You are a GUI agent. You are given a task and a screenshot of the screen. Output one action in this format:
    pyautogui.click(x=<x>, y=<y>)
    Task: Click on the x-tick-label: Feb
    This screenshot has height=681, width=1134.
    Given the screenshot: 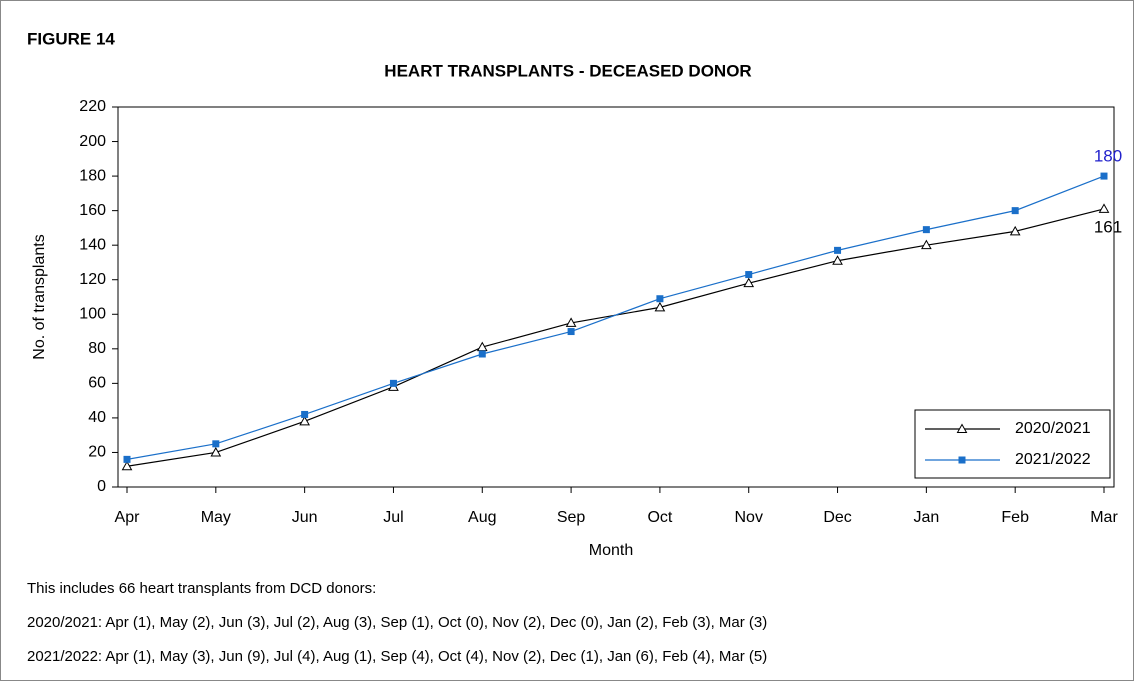 What is the action you would take?
    pyautogui.click(x=1015, y=517)
    